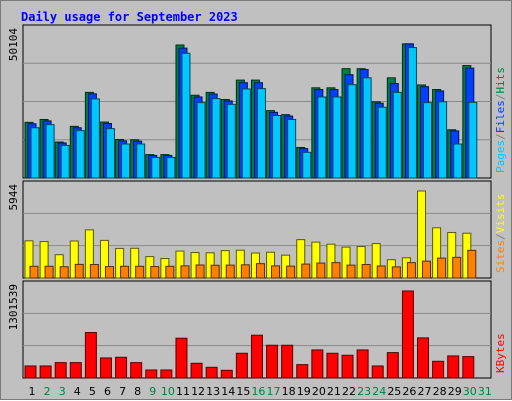 This screenshot has height=401, width=512. I want to click on legend-entry: Hits, so click(500, 80).